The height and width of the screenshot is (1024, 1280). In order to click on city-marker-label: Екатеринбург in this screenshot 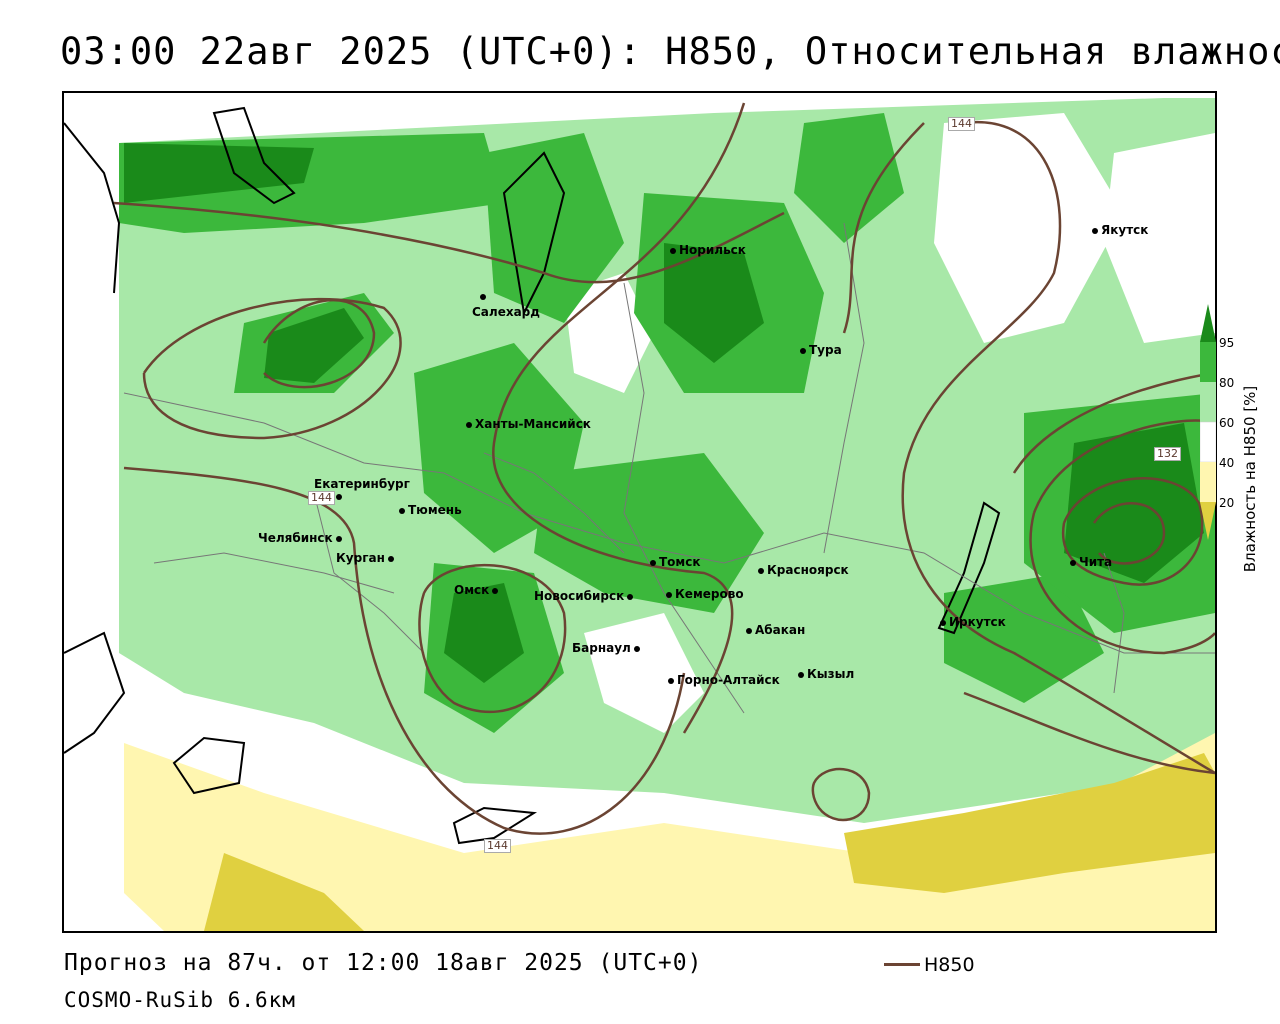, I will do `click(362, 484)`.